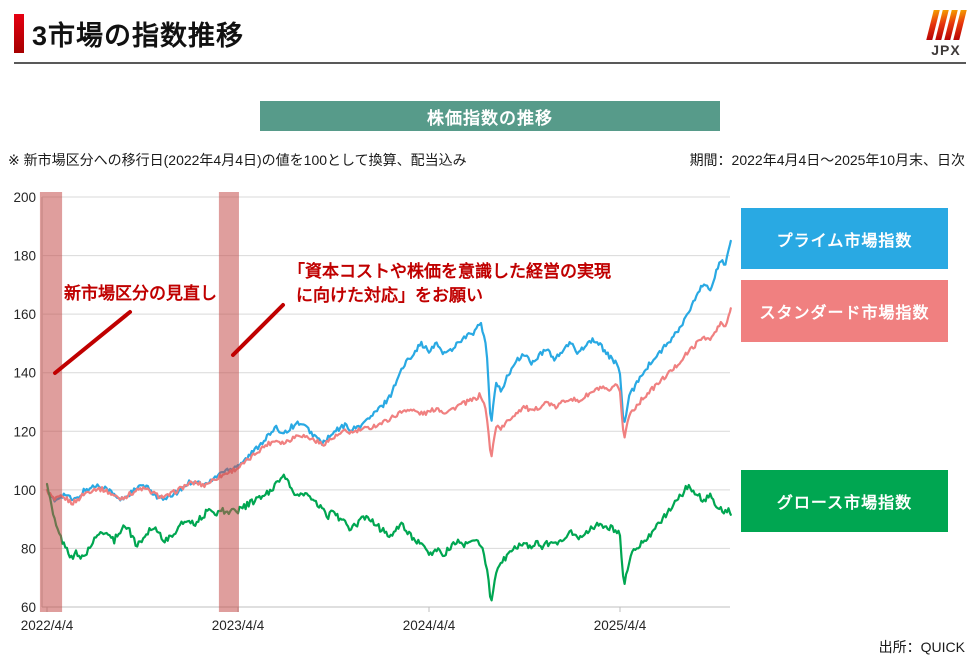 This screenshot has width=980, height=668. What do you see at coordinates (238, 625) in the screenshot?
I see `x-tick-label: 2023/4/4` at bounding box center [238, 625].